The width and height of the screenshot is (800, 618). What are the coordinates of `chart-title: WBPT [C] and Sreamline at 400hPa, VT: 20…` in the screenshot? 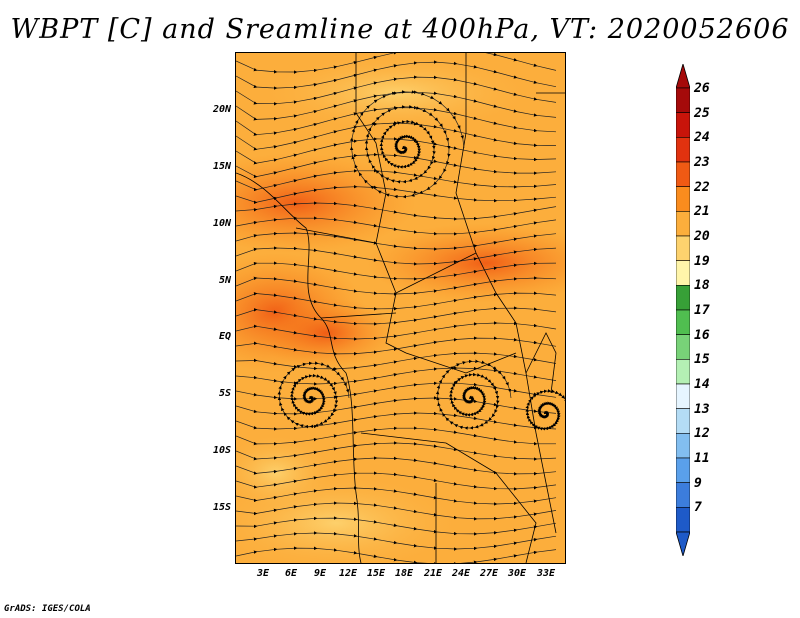 It's located at (400, 29).